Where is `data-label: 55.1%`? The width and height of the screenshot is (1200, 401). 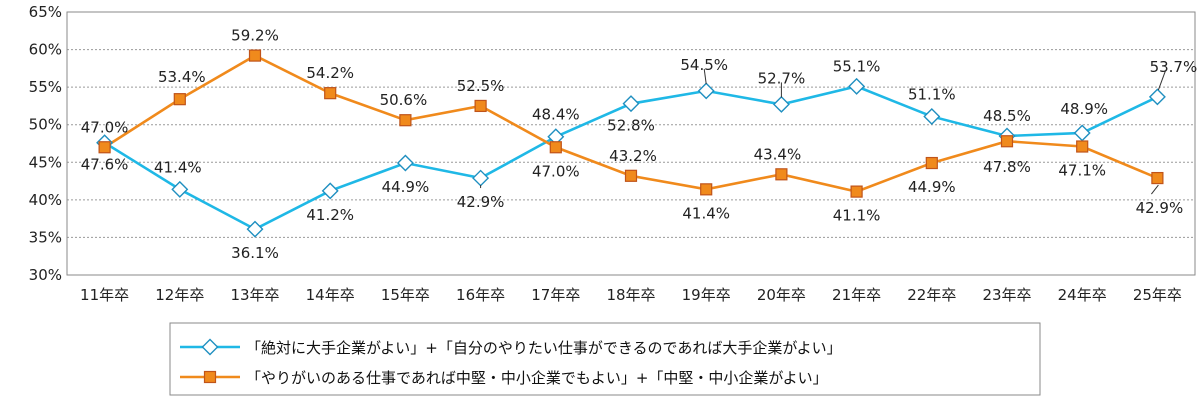 data-label: 55.1% is located at coordinates (857, 66).